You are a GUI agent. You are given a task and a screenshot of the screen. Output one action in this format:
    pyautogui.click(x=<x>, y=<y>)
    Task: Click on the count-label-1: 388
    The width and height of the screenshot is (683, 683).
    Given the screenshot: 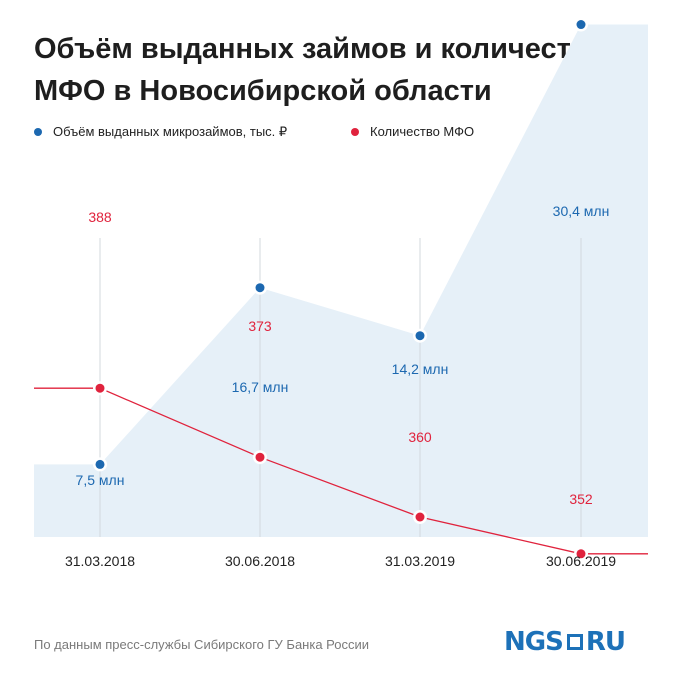 What is the action you would take?
    pyautogui.click(x=100, y=217)
    